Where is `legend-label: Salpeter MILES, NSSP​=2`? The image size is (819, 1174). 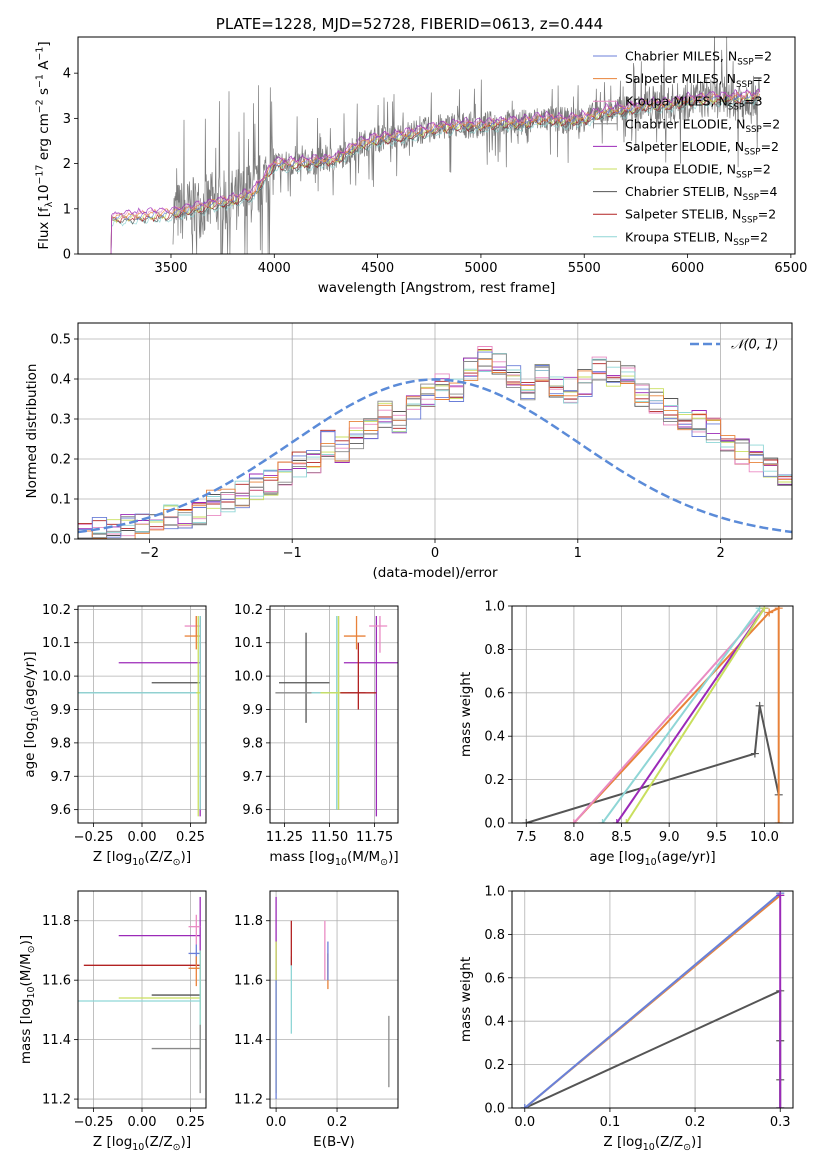
legend-label: Salpeter MILES, NSSP​=2 is located at coordinates (698, 80).